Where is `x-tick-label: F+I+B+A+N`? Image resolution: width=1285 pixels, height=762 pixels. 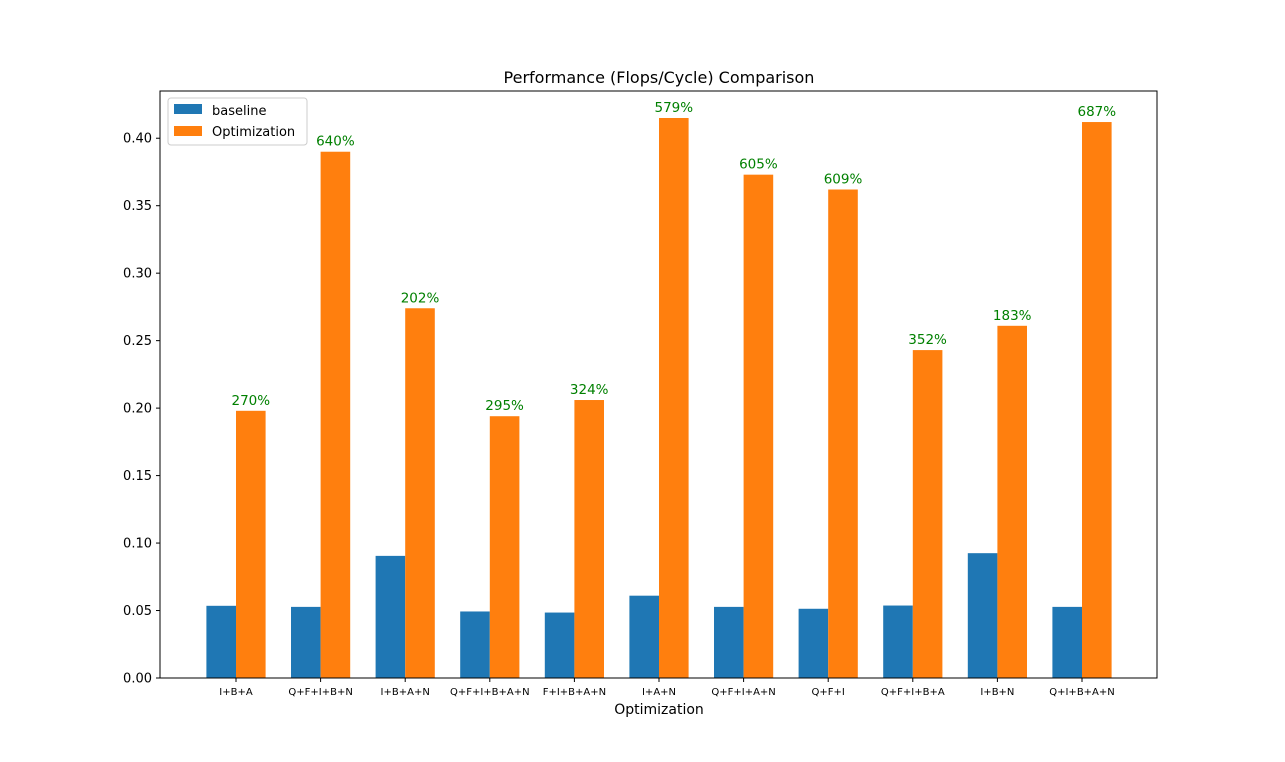
x-tick-label: F+I+B+A+N is located at coordinates (574, 692).